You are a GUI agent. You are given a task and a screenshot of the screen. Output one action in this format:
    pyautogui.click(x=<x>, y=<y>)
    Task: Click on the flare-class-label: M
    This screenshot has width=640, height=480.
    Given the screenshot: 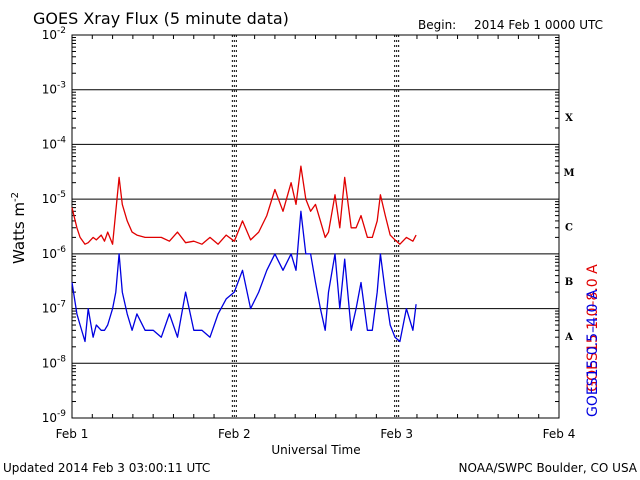 What is the action you would take?
    pyautogui.click(x=568, y=173)
    